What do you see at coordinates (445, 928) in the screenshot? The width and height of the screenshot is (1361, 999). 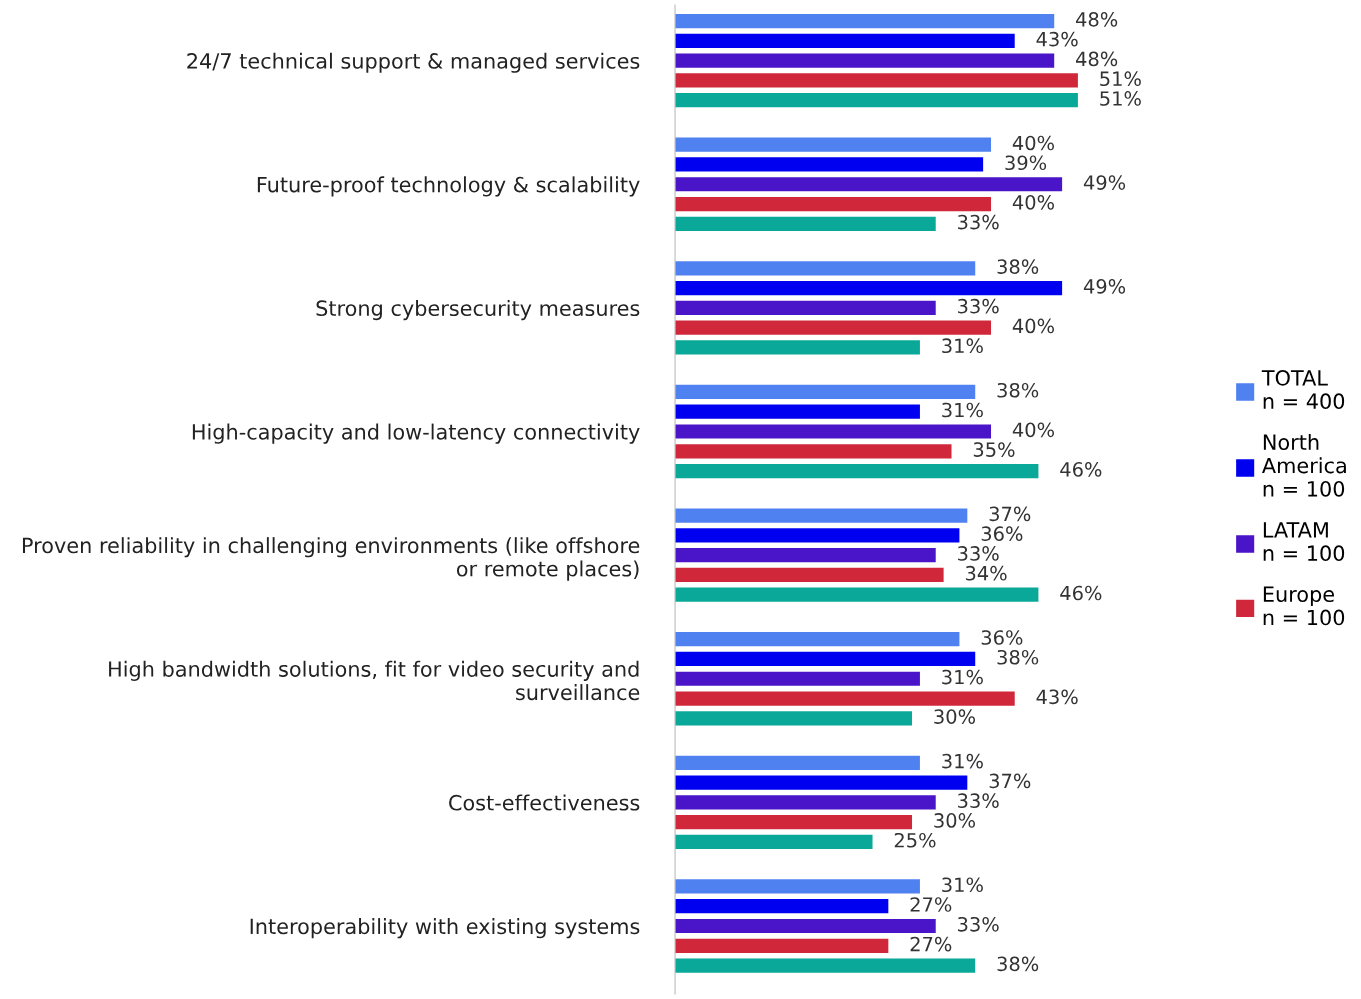 I see `y-tick-label: Interoperability with existing systems` at bounding box center [445, 928].